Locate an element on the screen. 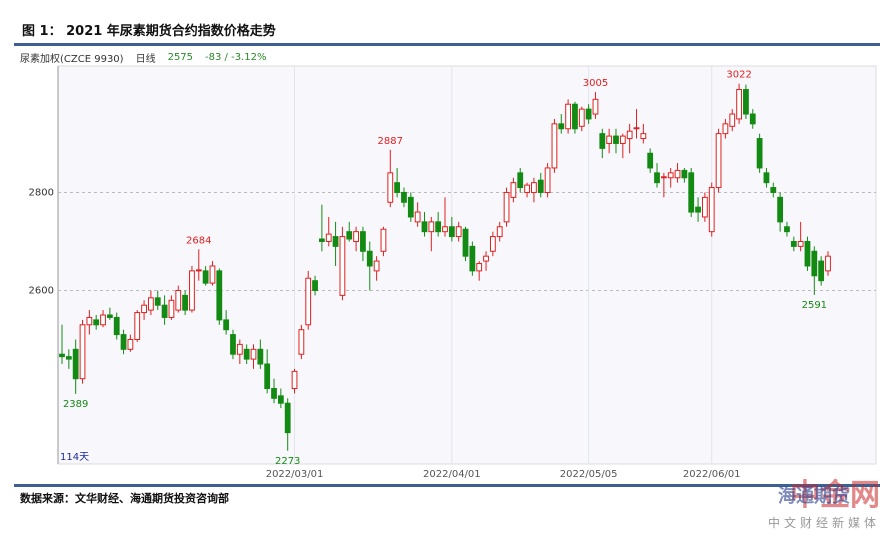  change: -83 / -3.12% is located at coordinates (236, 57).